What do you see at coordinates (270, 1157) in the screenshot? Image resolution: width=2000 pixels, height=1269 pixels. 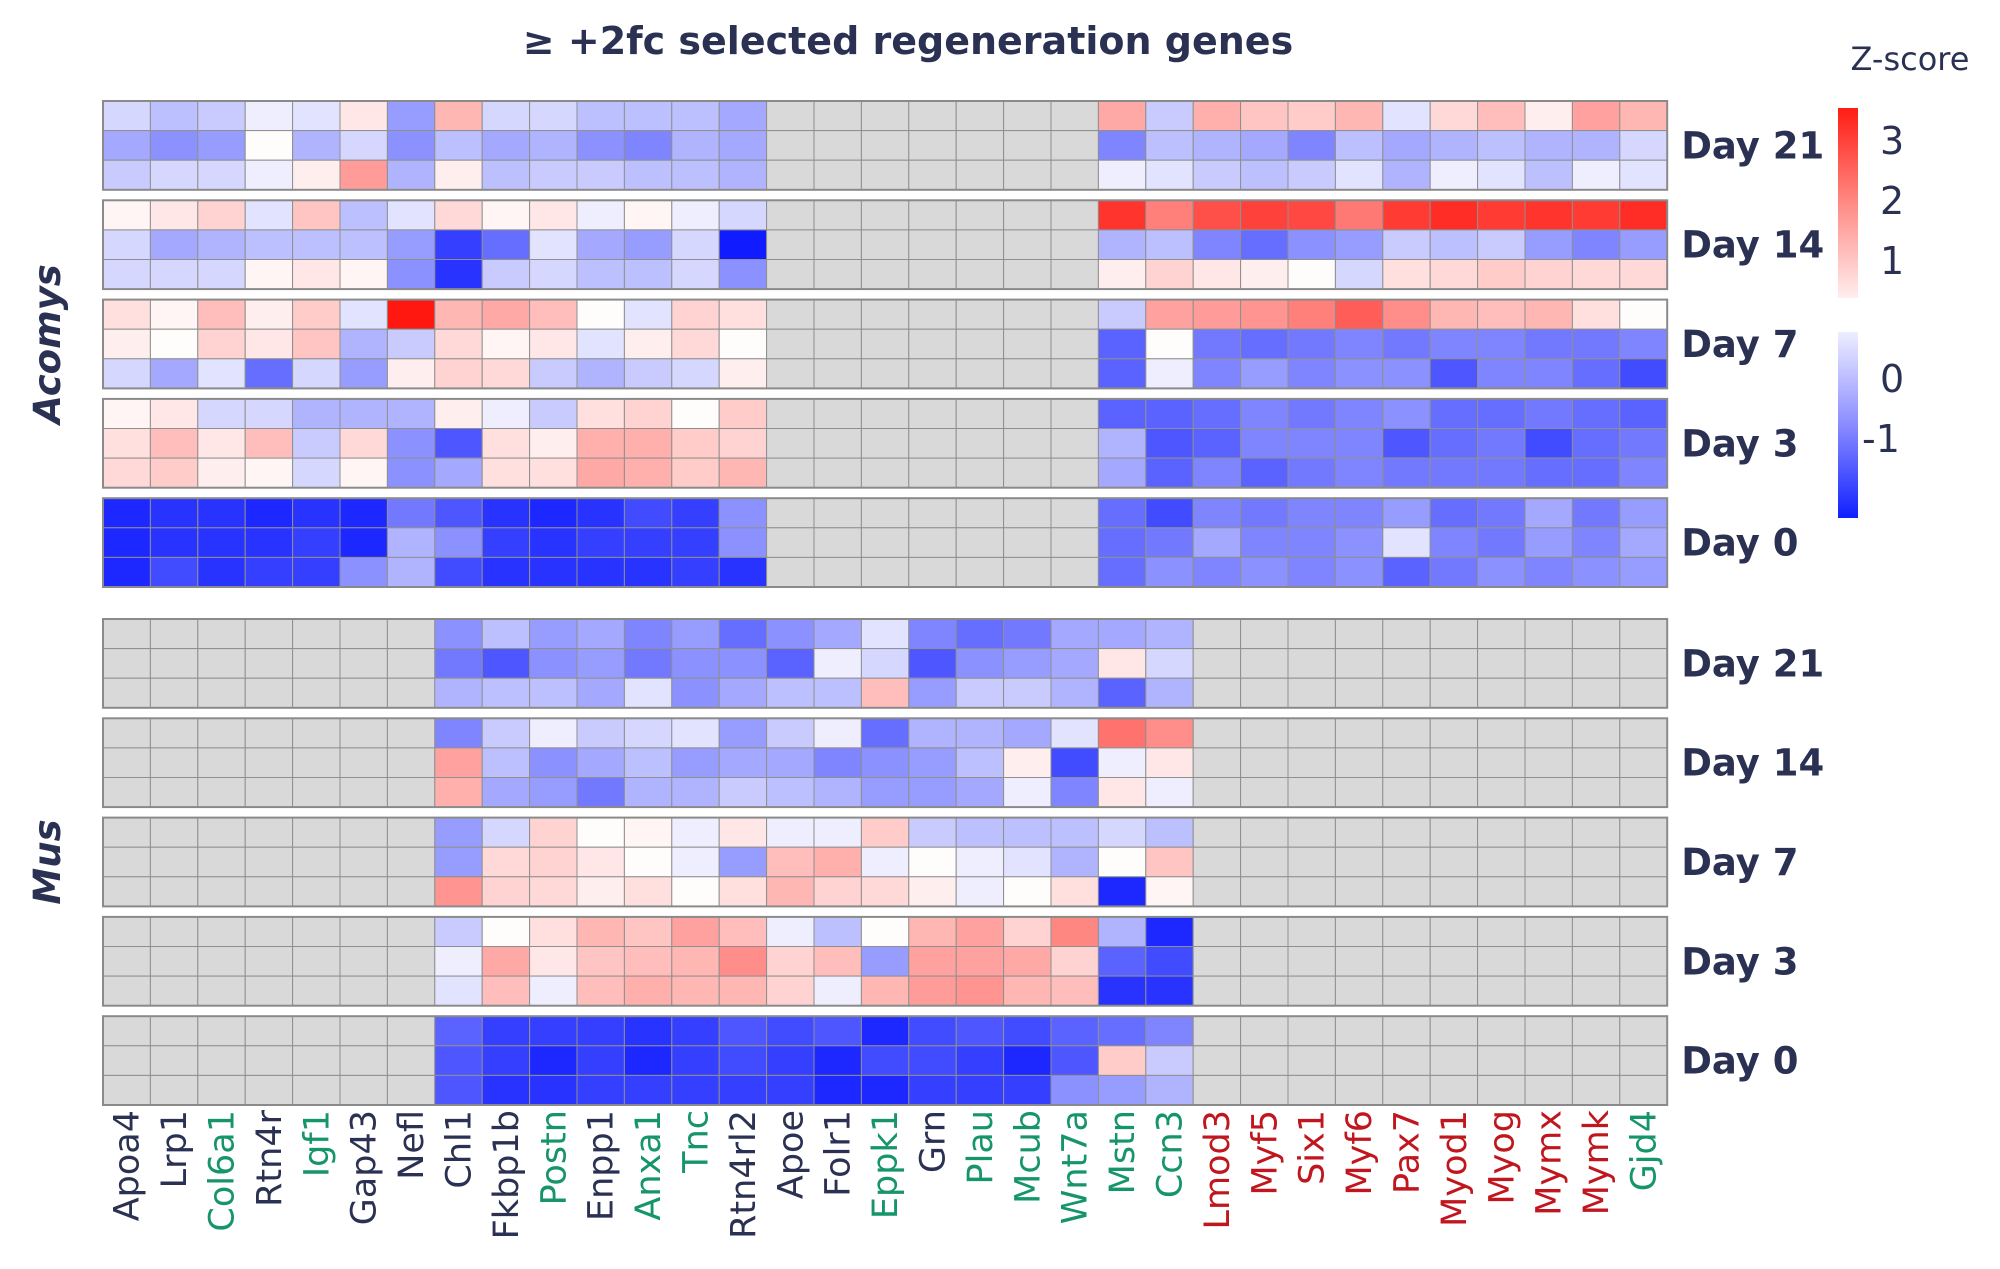 I see `gene-label: Rtn4r` at bounding box center [270, 1157].